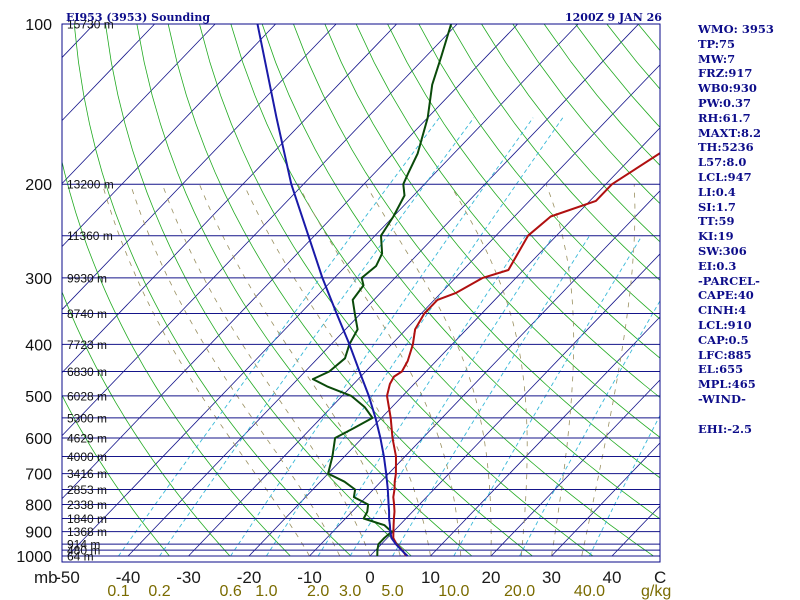  Describe the element at coordinates (90, 185) in the screenshot. I see `height-label: 13200 m` at that location.